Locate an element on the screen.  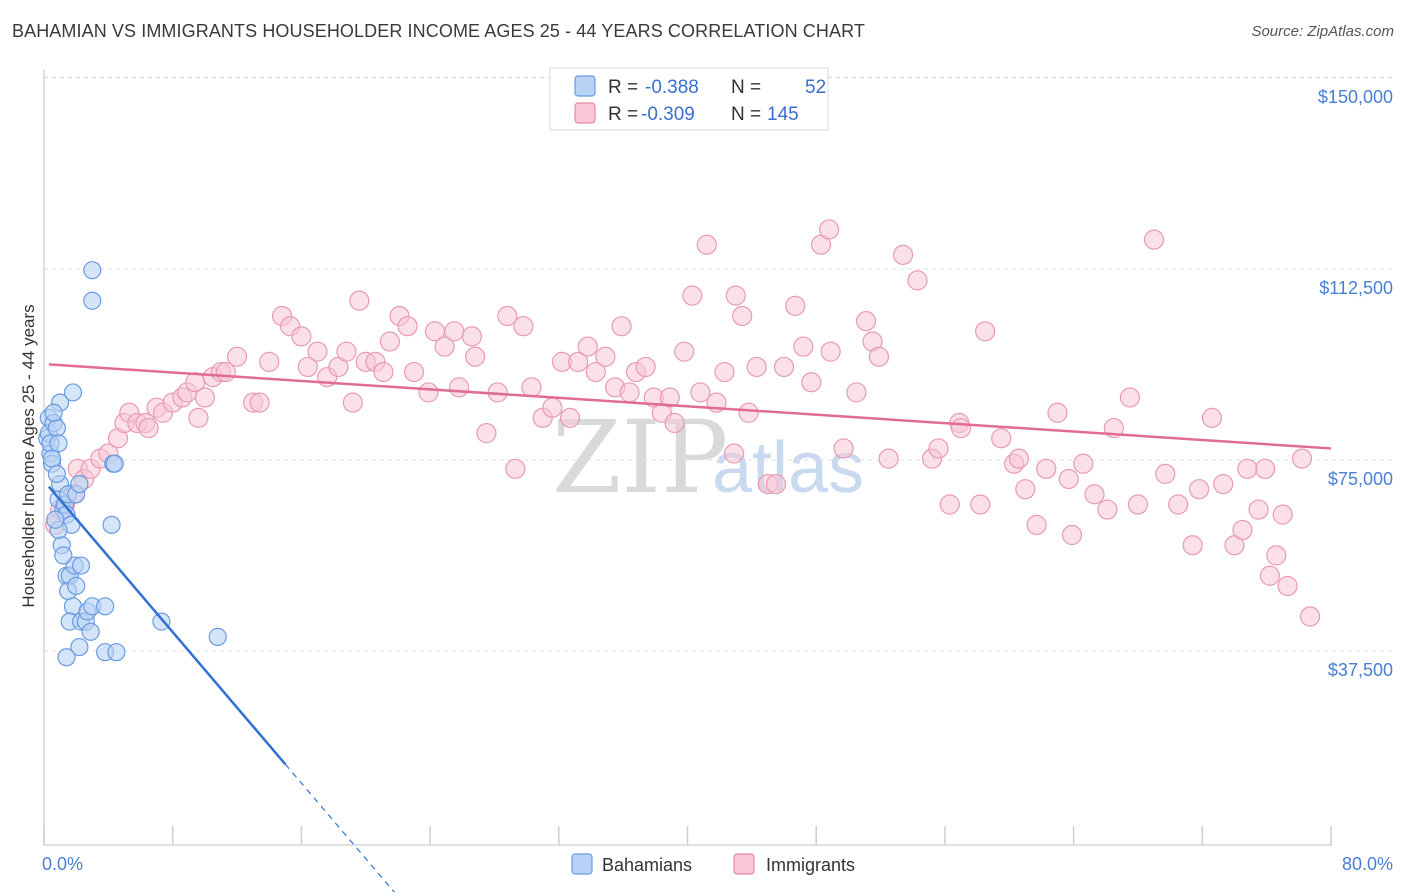
y-tick-label-3: $37,500 is located at coordinates (1360, 670).